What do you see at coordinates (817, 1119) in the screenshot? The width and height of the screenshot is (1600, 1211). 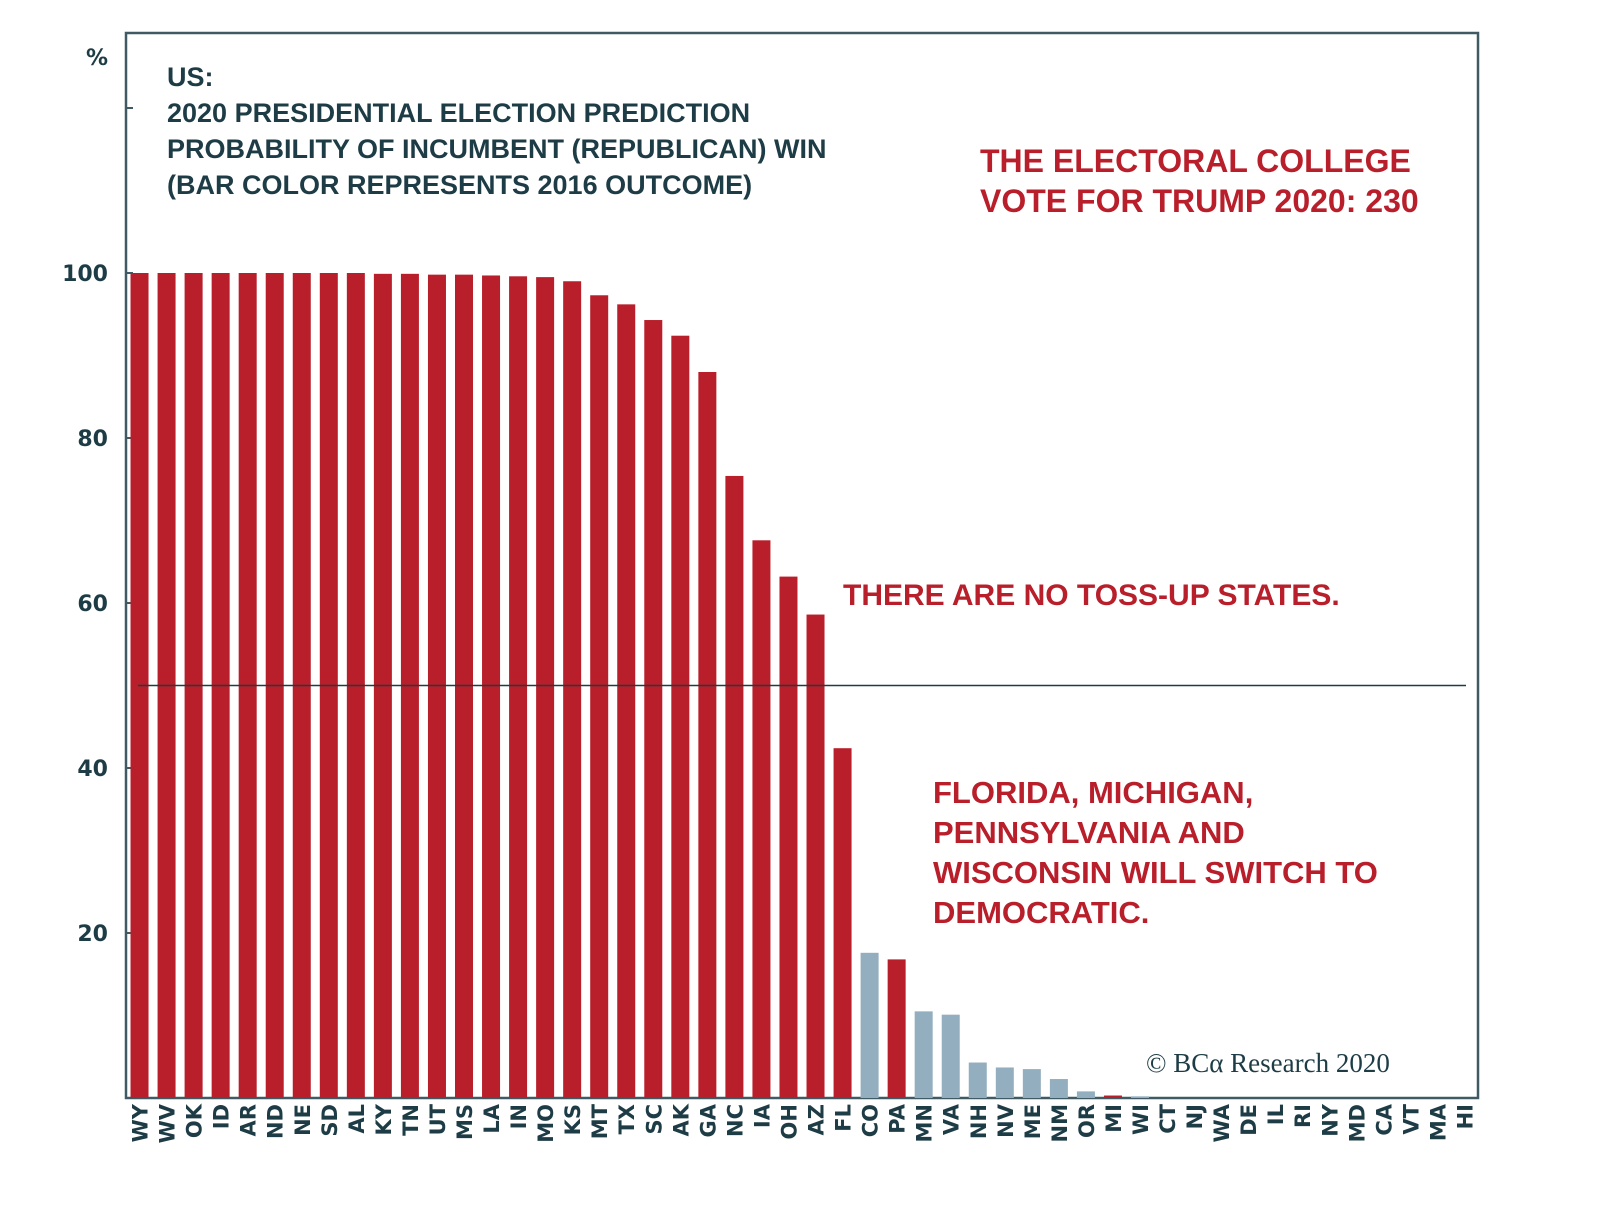 I see `x-tick-label: AZ` at bounding box center [817, 1119].